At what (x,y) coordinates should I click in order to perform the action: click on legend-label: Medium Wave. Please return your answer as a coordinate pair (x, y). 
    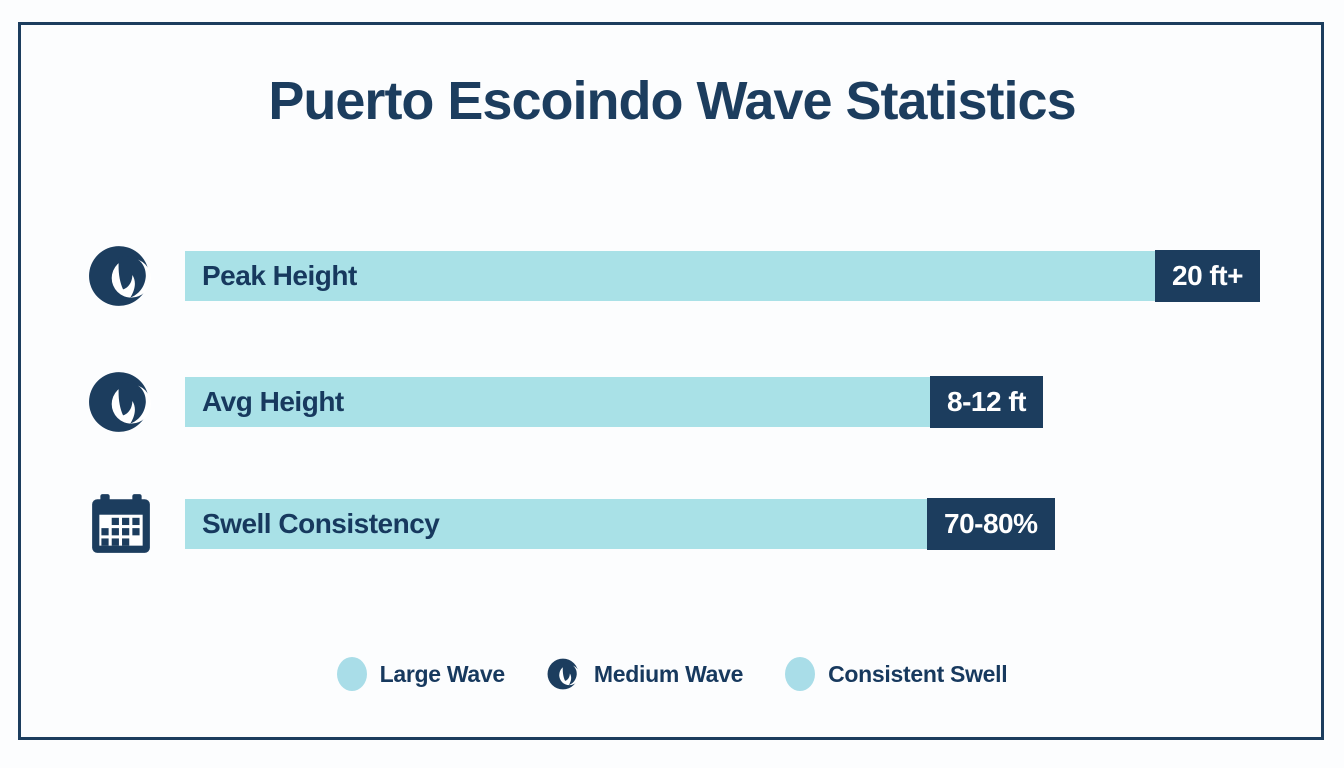
    Looking at the image, I should click on (668, 673).